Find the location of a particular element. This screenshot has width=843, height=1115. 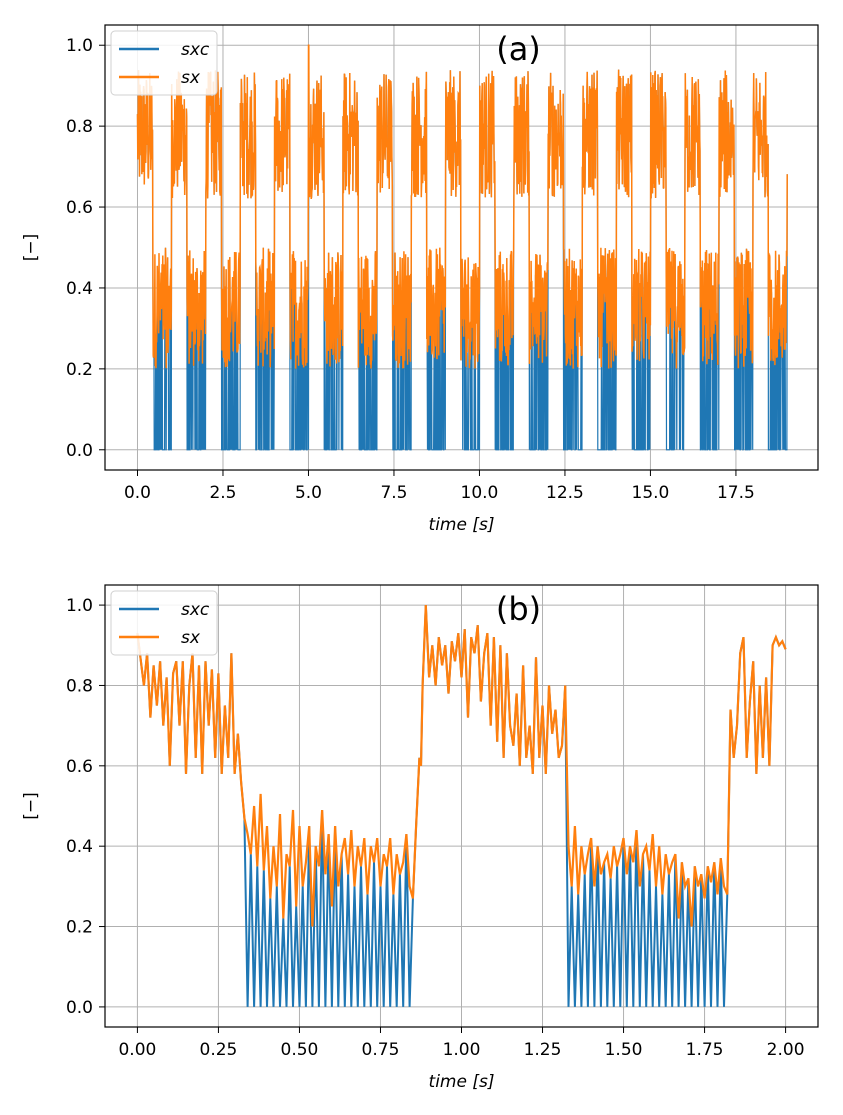

x-tick-label: 10.0 is located at coordinates (480, 493).